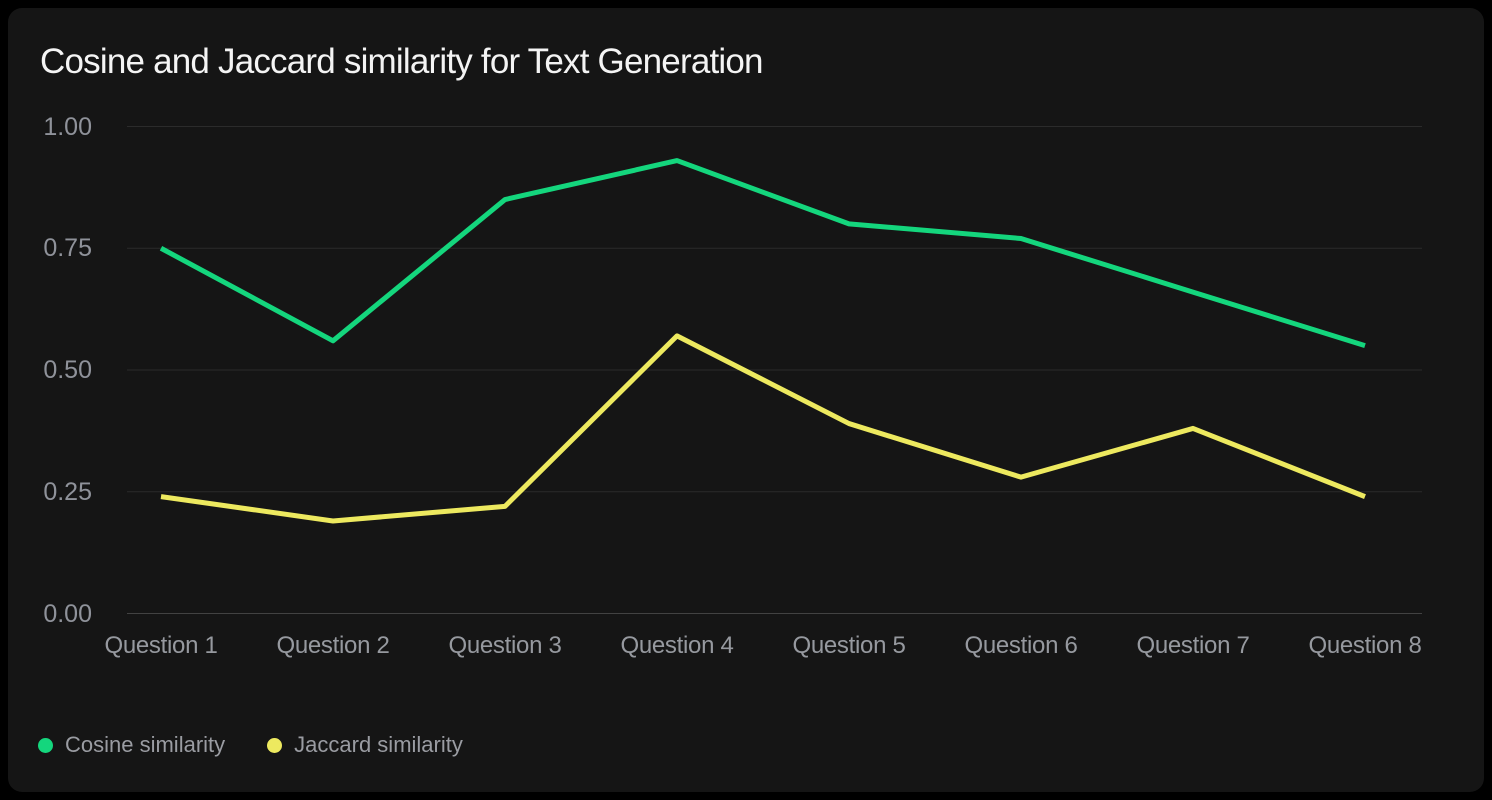  What do you see at coordinates (67, 126) in the screenshot?
I see `y-axis-tick-label: 1.00` at bounding box center [67, 126].